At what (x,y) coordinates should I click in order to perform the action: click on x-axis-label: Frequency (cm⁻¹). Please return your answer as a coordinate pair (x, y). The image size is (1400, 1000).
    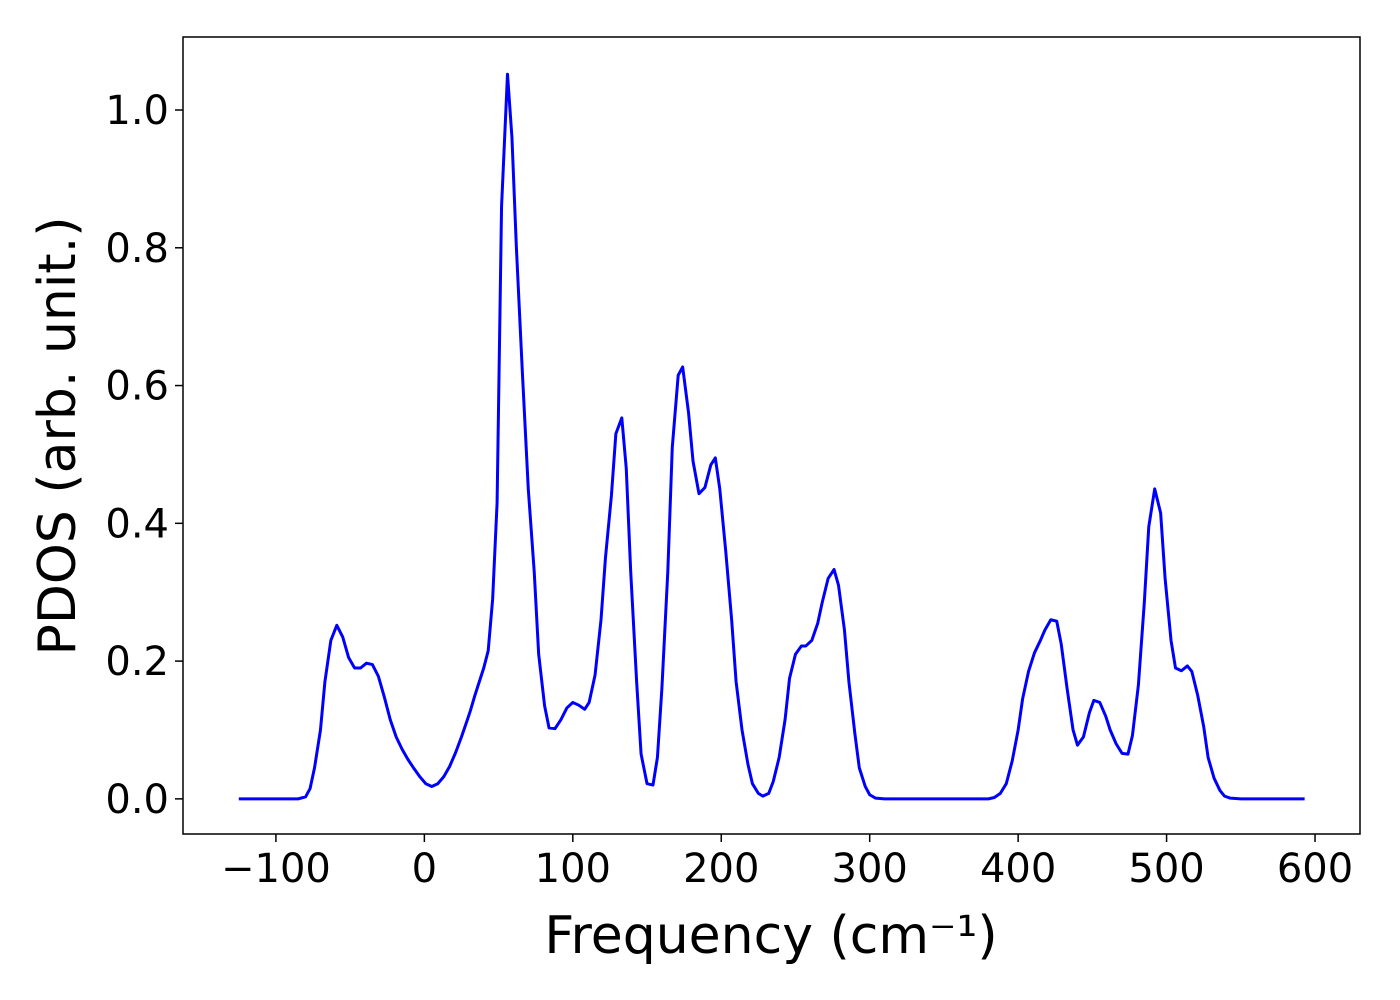
    Looking at the image, I should click on (770, 936).